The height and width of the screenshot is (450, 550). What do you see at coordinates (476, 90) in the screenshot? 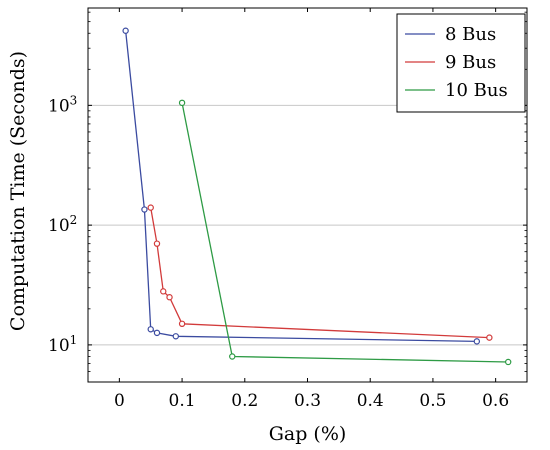
I see `legend-label-10-bus: 10 Bus` at bounding box center [476, 90].